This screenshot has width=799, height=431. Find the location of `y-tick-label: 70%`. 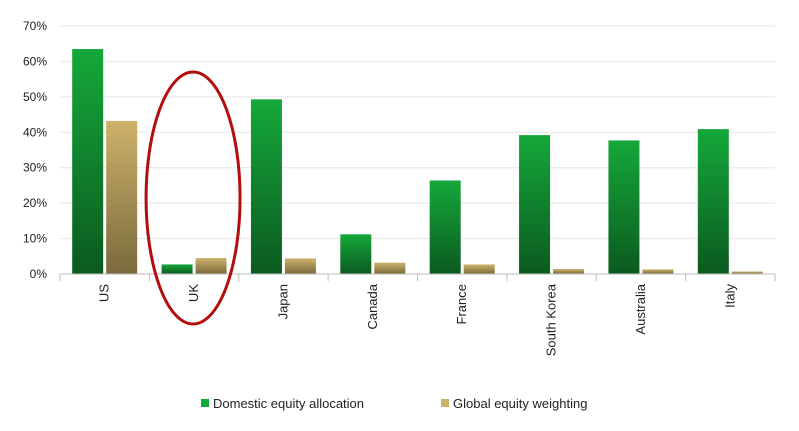

y-tick-label: 70% is located at coordinates (35, 26).